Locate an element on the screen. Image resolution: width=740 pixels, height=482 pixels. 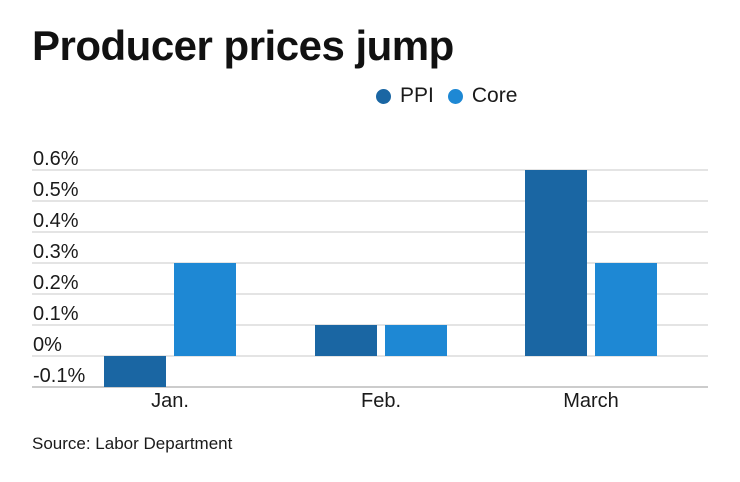
legend-item-core: Core is located at coordinates (482, 96).